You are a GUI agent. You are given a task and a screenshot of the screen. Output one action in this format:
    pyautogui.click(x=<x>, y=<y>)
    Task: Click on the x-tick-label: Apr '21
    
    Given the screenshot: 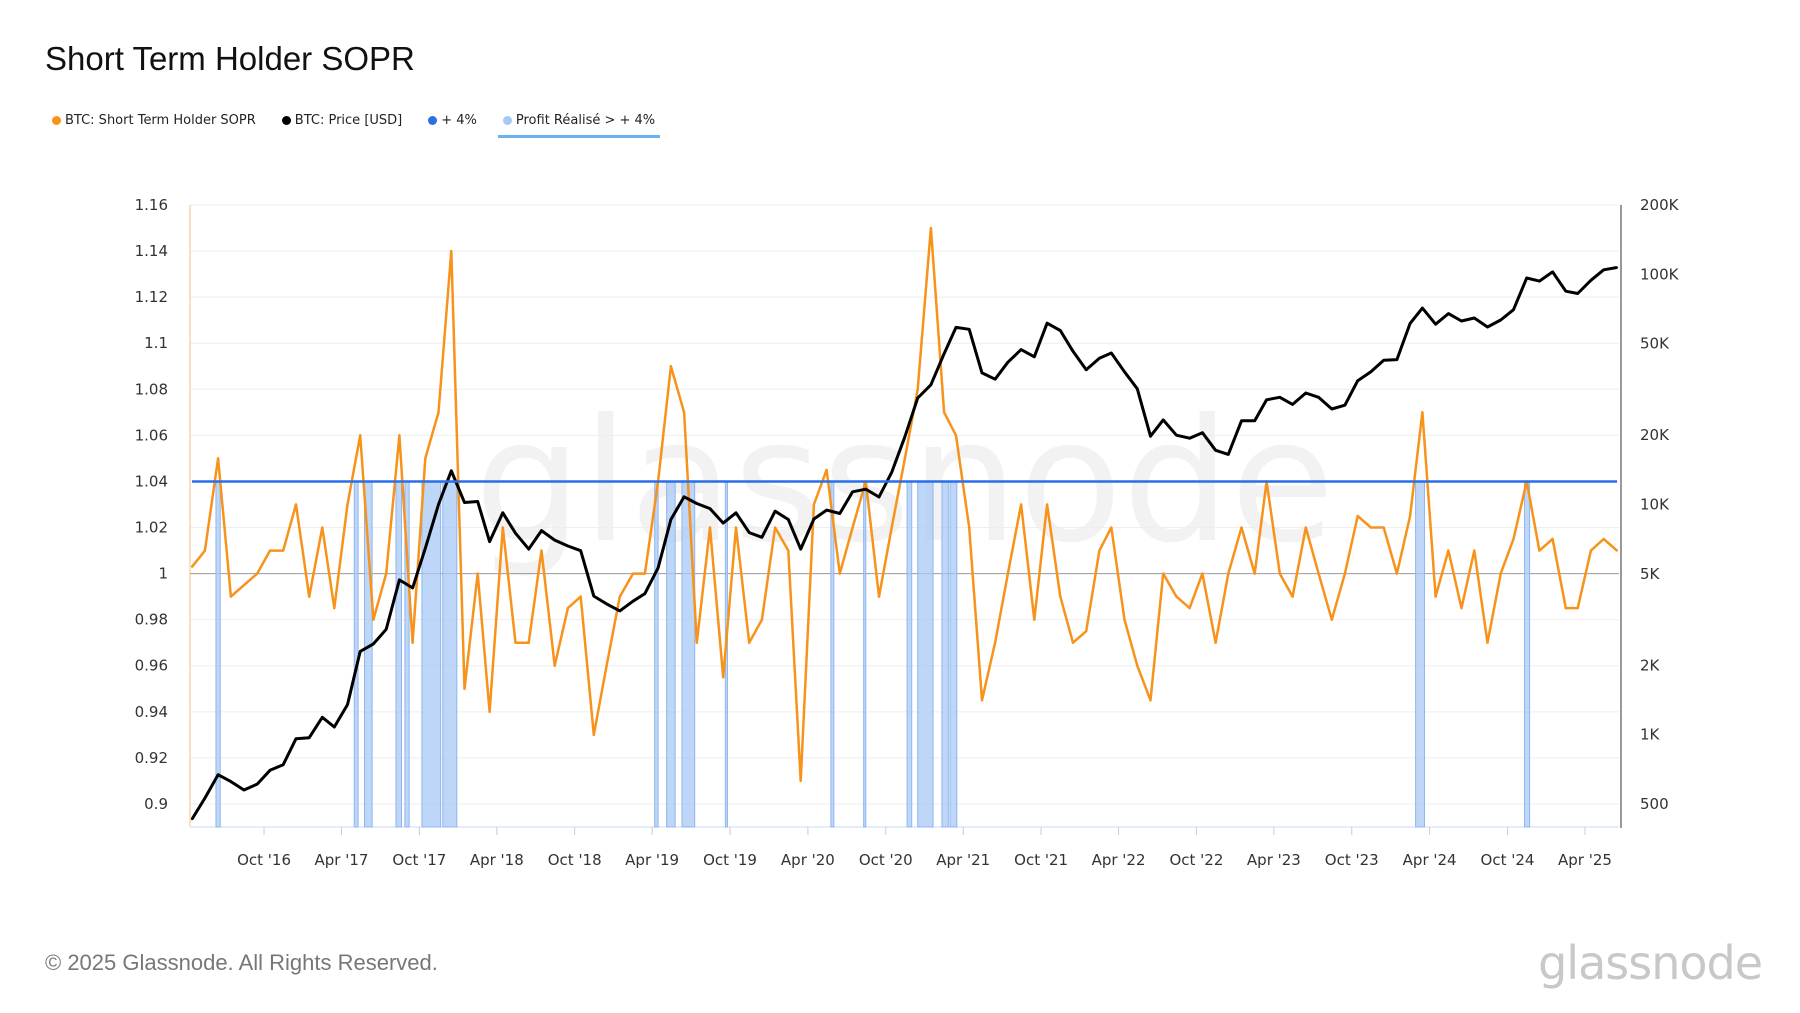 What is the action you would take?
    pyautogui.click(x=963, y=860)
    